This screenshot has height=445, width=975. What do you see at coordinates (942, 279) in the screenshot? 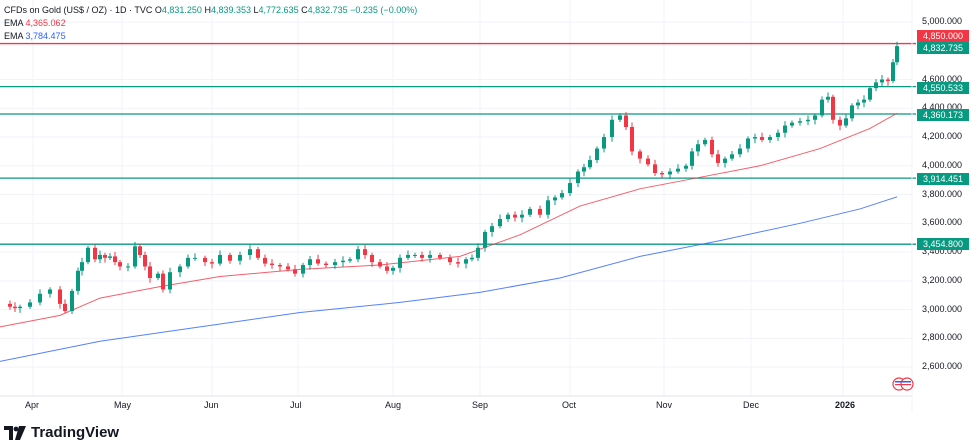
I see `price-axis-label: 3,200.000` at bounding box center [942, 279].